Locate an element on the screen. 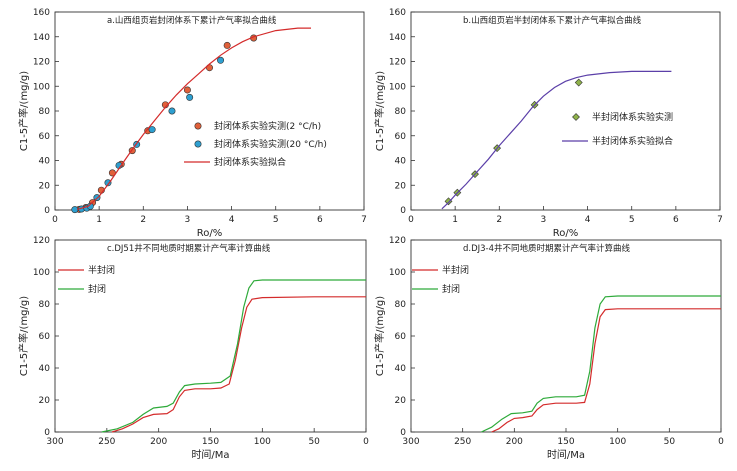 Image resolution: width=737 pixels, height=471 pixels. x-tick-label: 6 is located at coordinates (676, 220).